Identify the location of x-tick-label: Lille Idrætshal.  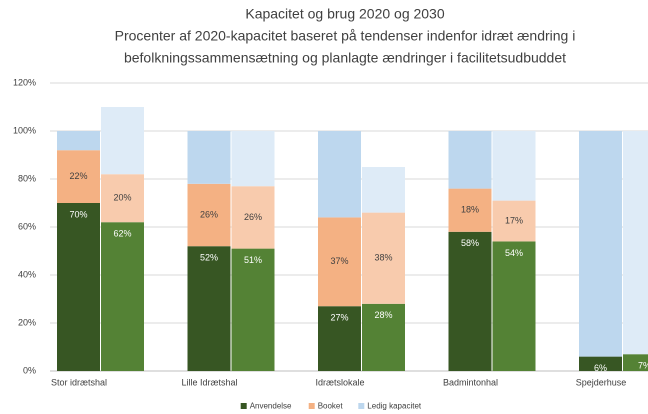
(209, 382).